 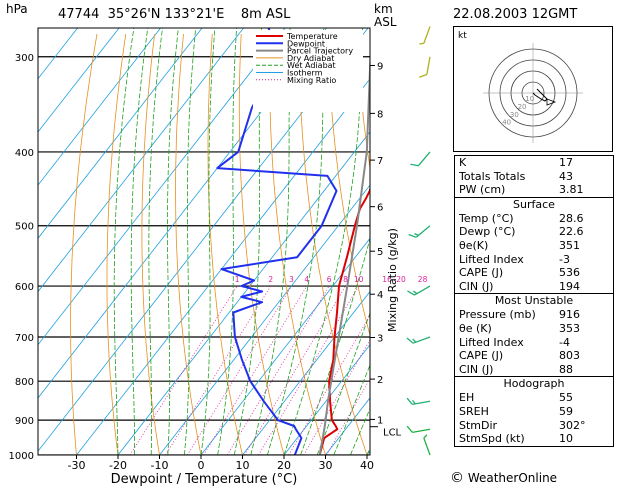 I want to click on stats-value: 3.81, so click(x=571, y=190).